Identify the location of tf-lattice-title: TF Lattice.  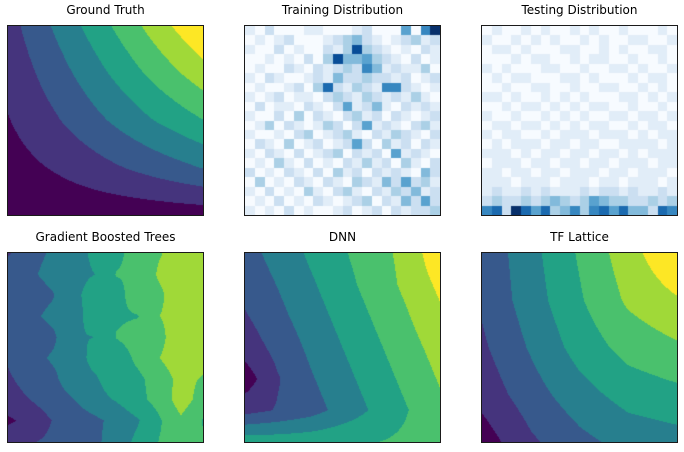
(579, 237).